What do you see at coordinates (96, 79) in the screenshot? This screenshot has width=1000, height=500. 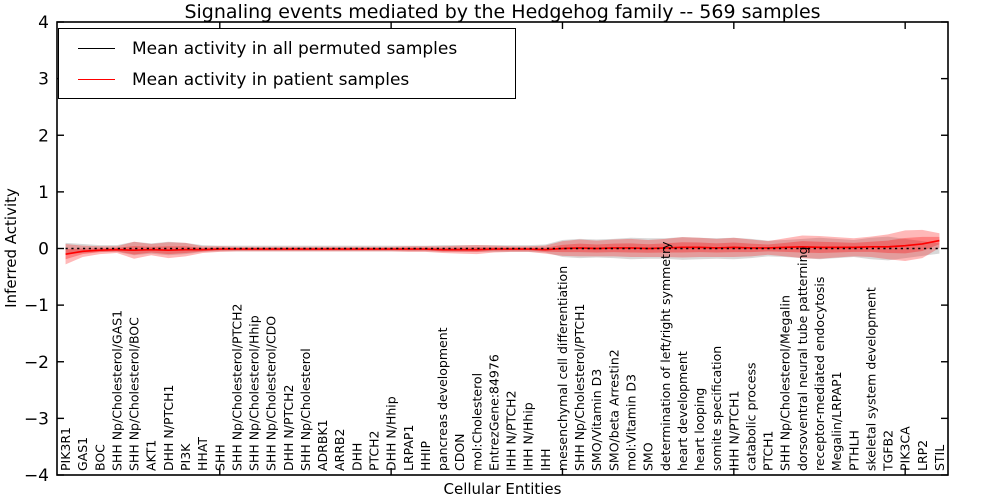 I see `patient-line-swatch` at bounding box center [96, 79].